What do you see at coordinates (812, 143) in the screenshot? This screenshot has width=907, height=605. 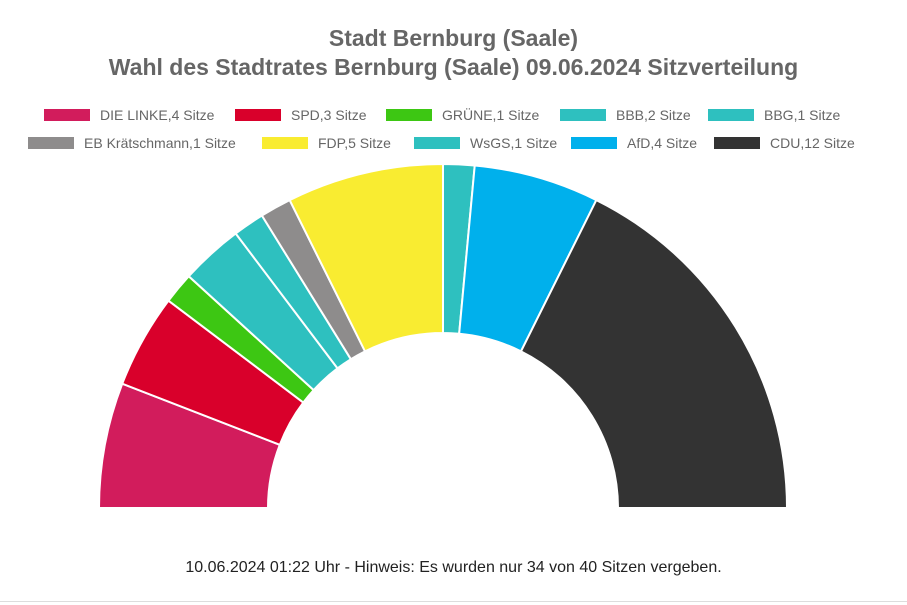 I see `legend-label: CDU,12 Sitze` at bounding box center [812, 143].